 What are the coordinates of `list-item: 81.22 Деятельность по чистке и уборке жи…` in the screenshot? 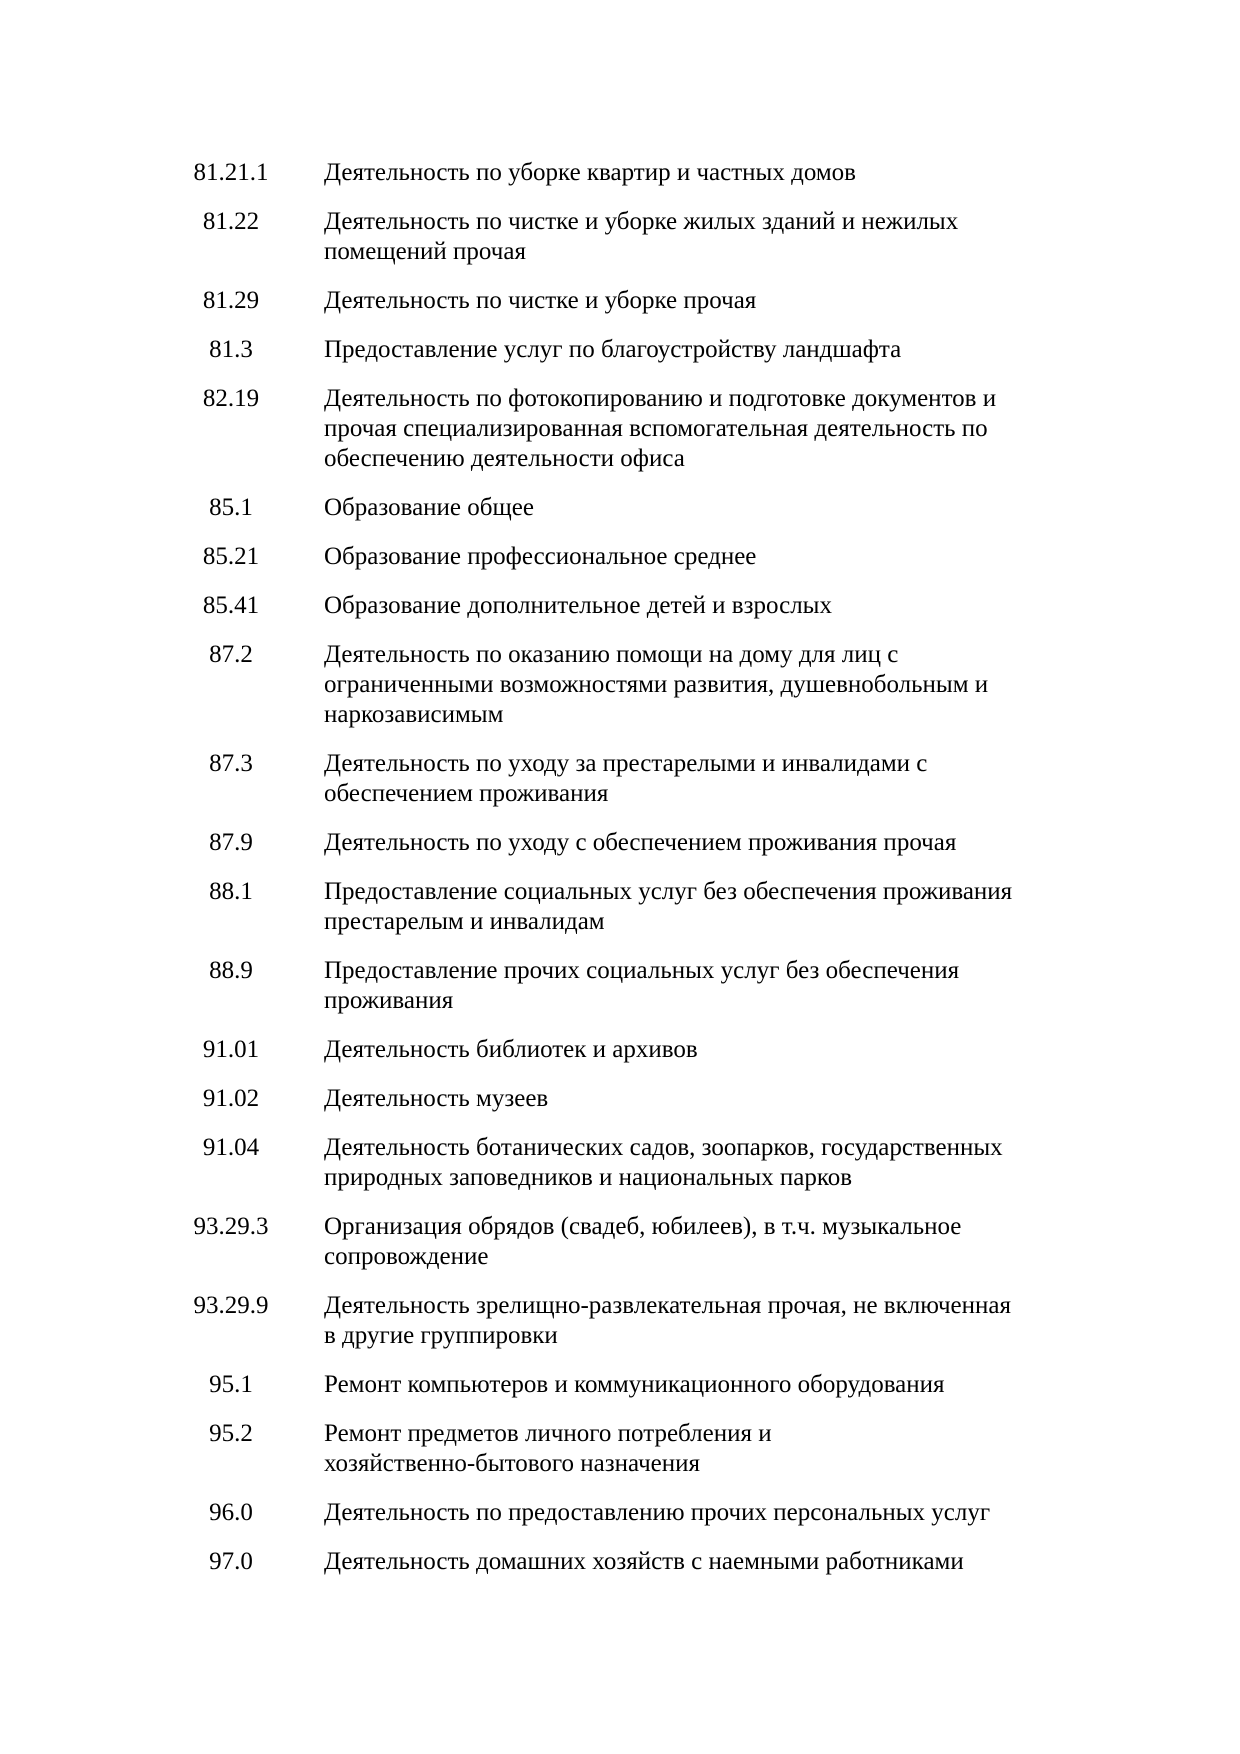 It's located at (659, 237).